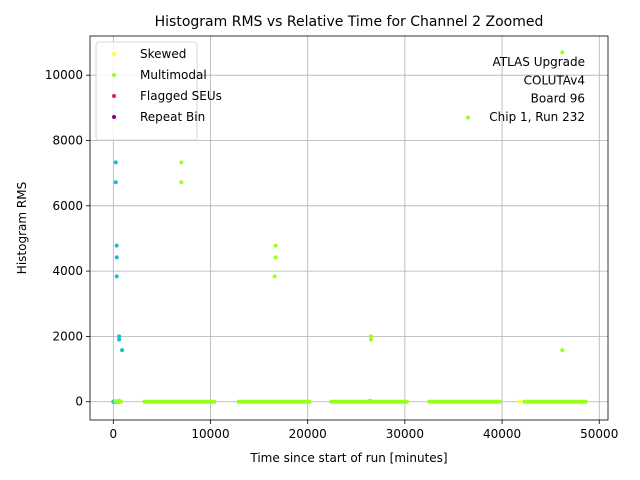  What do you see at coordinates (348, 458) in the screenshot?
I see `x-axis-label: Time since start of run [minutes]` at bounding box center [348, 458].